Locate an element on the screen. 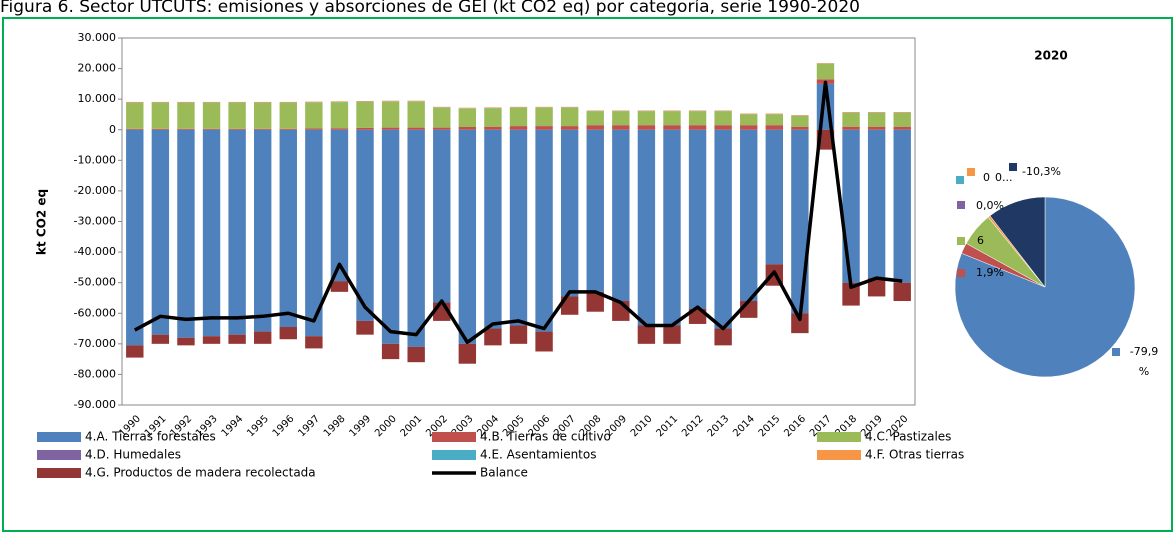 This screenshot has width=1174, height=533. x-tick-label: 2012 is located at coordinates (693, 426).